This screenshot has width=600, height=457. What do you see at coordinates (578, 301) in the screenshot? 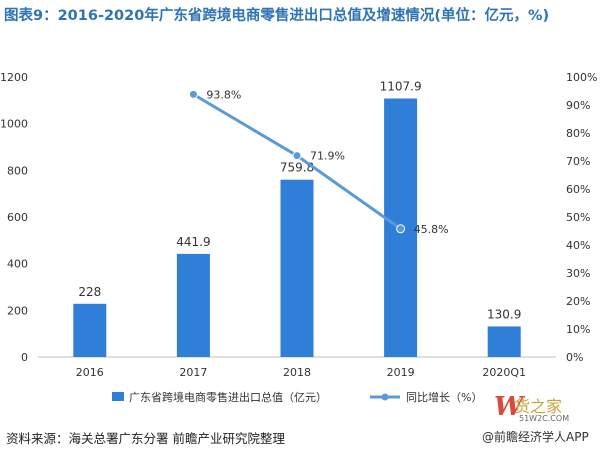
I see `y-right-tick-label: 20%` at bounding box center [578, 301].